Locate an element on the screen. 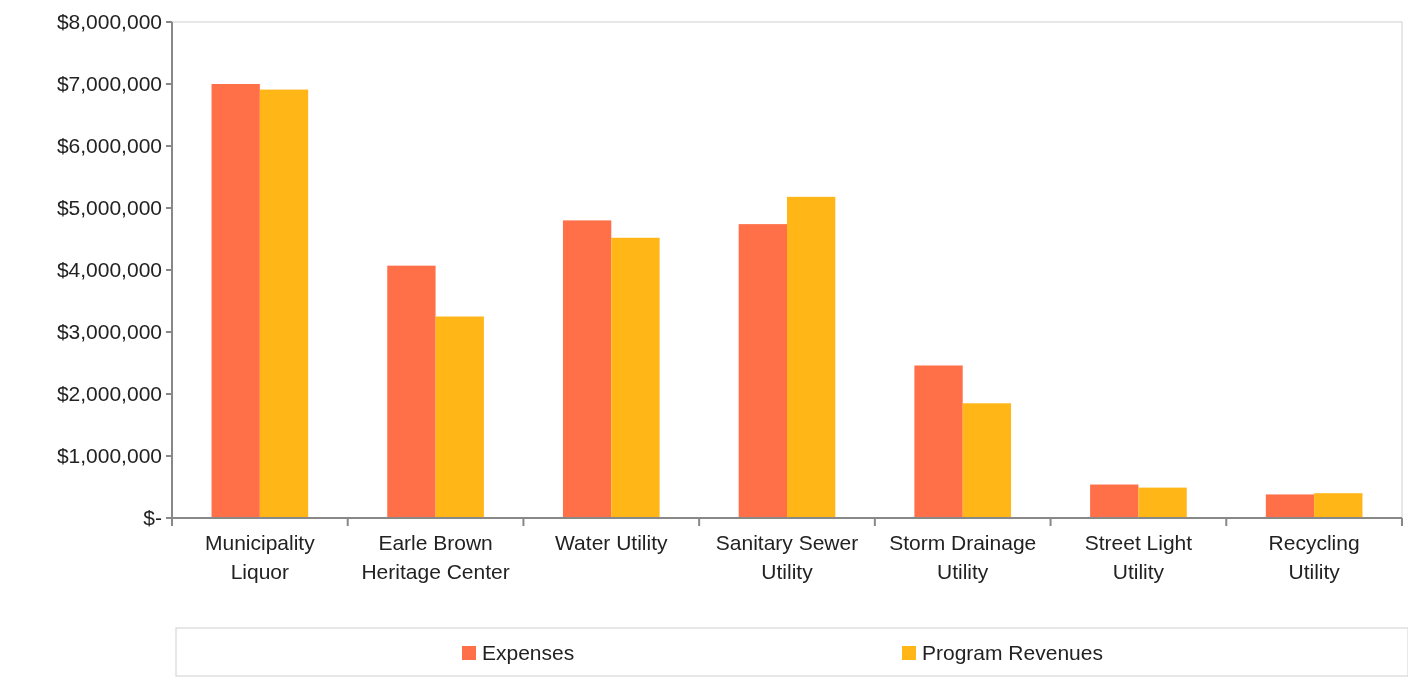 The height and width of the screenshot is (679, 1410). y-tick-label: $1,000,000 is located at coordinates (109, 456).